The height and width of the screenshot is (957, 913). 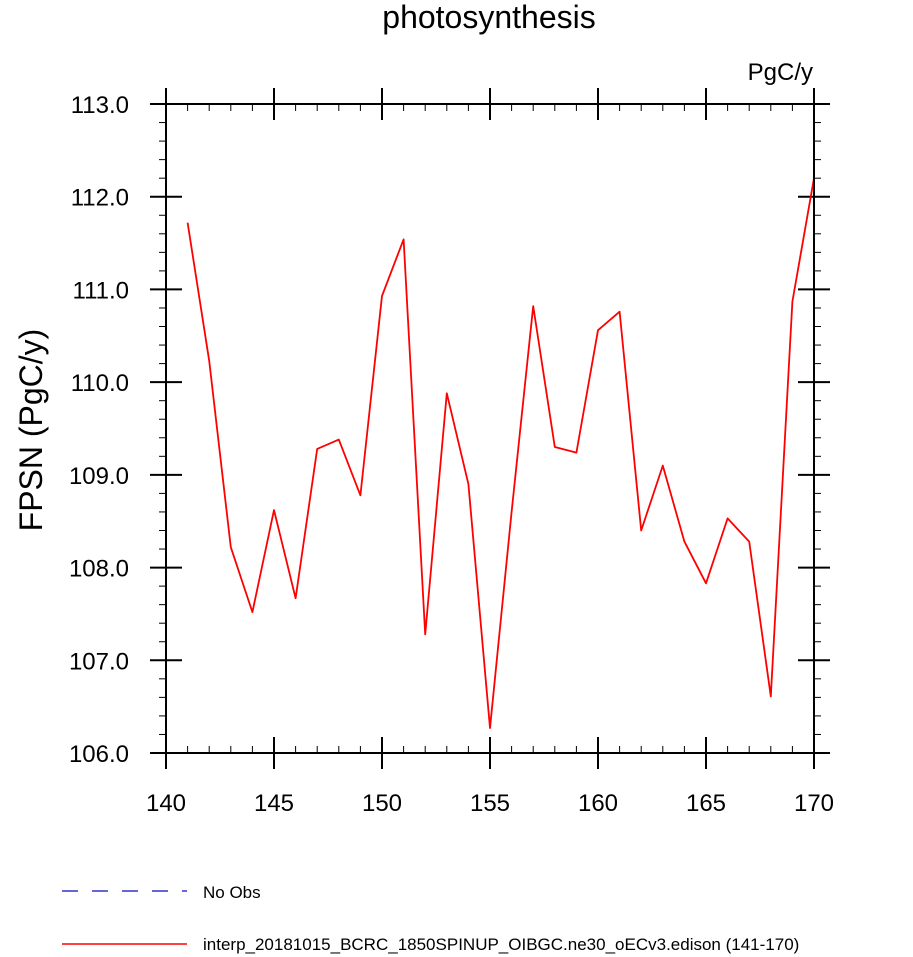 What do you see at coordinates (99, 569) in the screenshot?
I see `y-tick-label: 108.0` at bounding box center [99, 569].